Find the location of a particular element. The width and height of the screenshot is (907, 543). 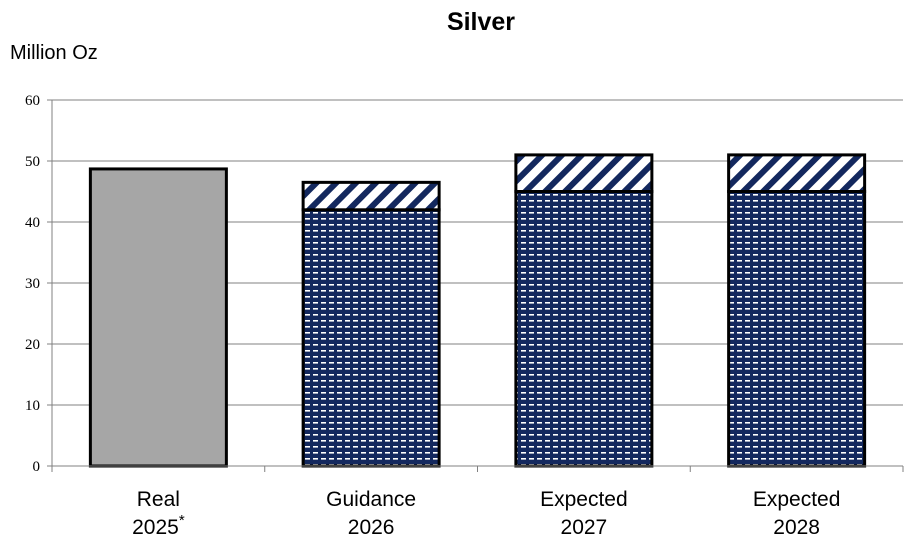

footnote-marker: * is located at coordinates (182, 520).